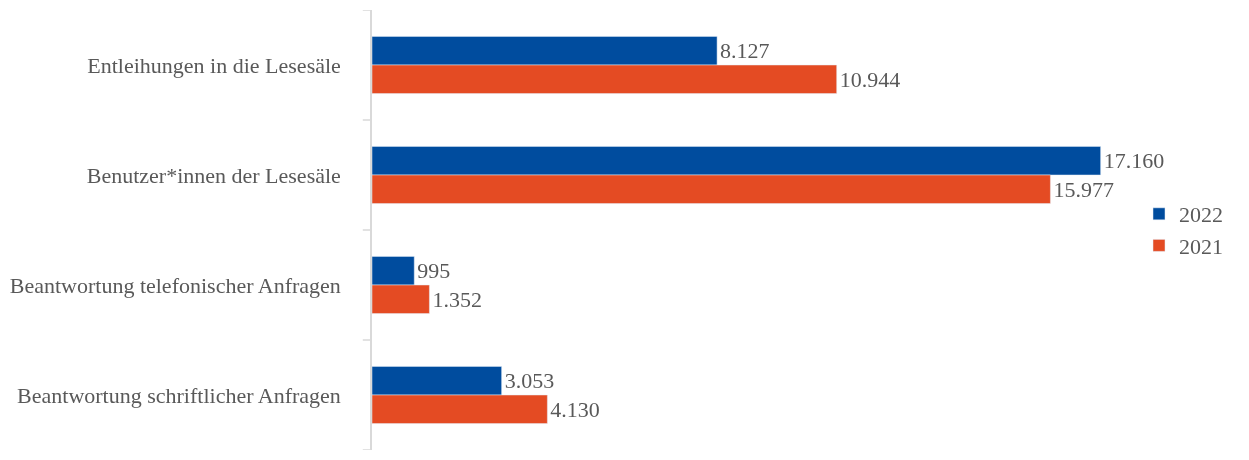 This screenshot has width=1249, height=460. Describe the element at coordinates (213, 175) in the screenshot. I see `y-tick-label: Benutzer*innen der Lesesäle` at that location.